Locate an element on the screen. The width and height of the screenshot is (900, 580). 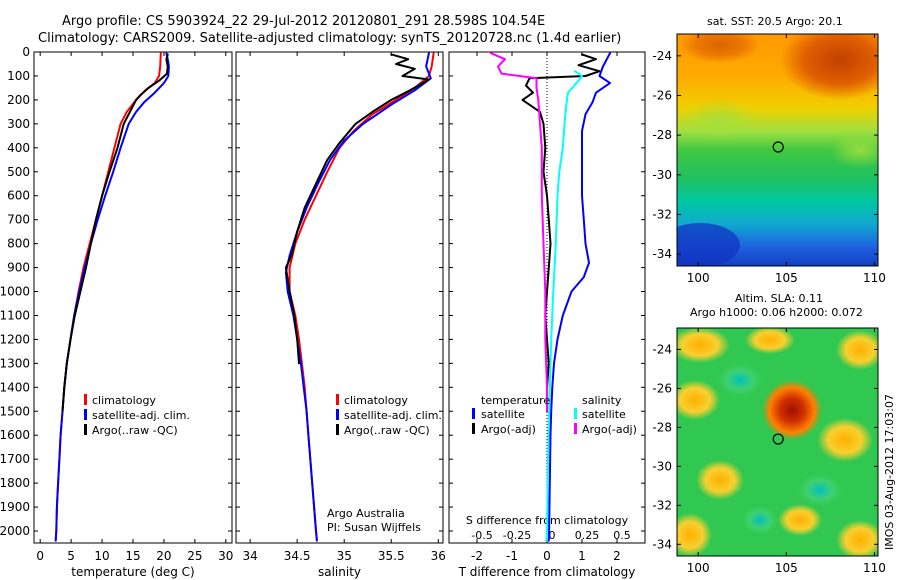
top-tick-label: -0.5 is located at coordinates (481, 535).